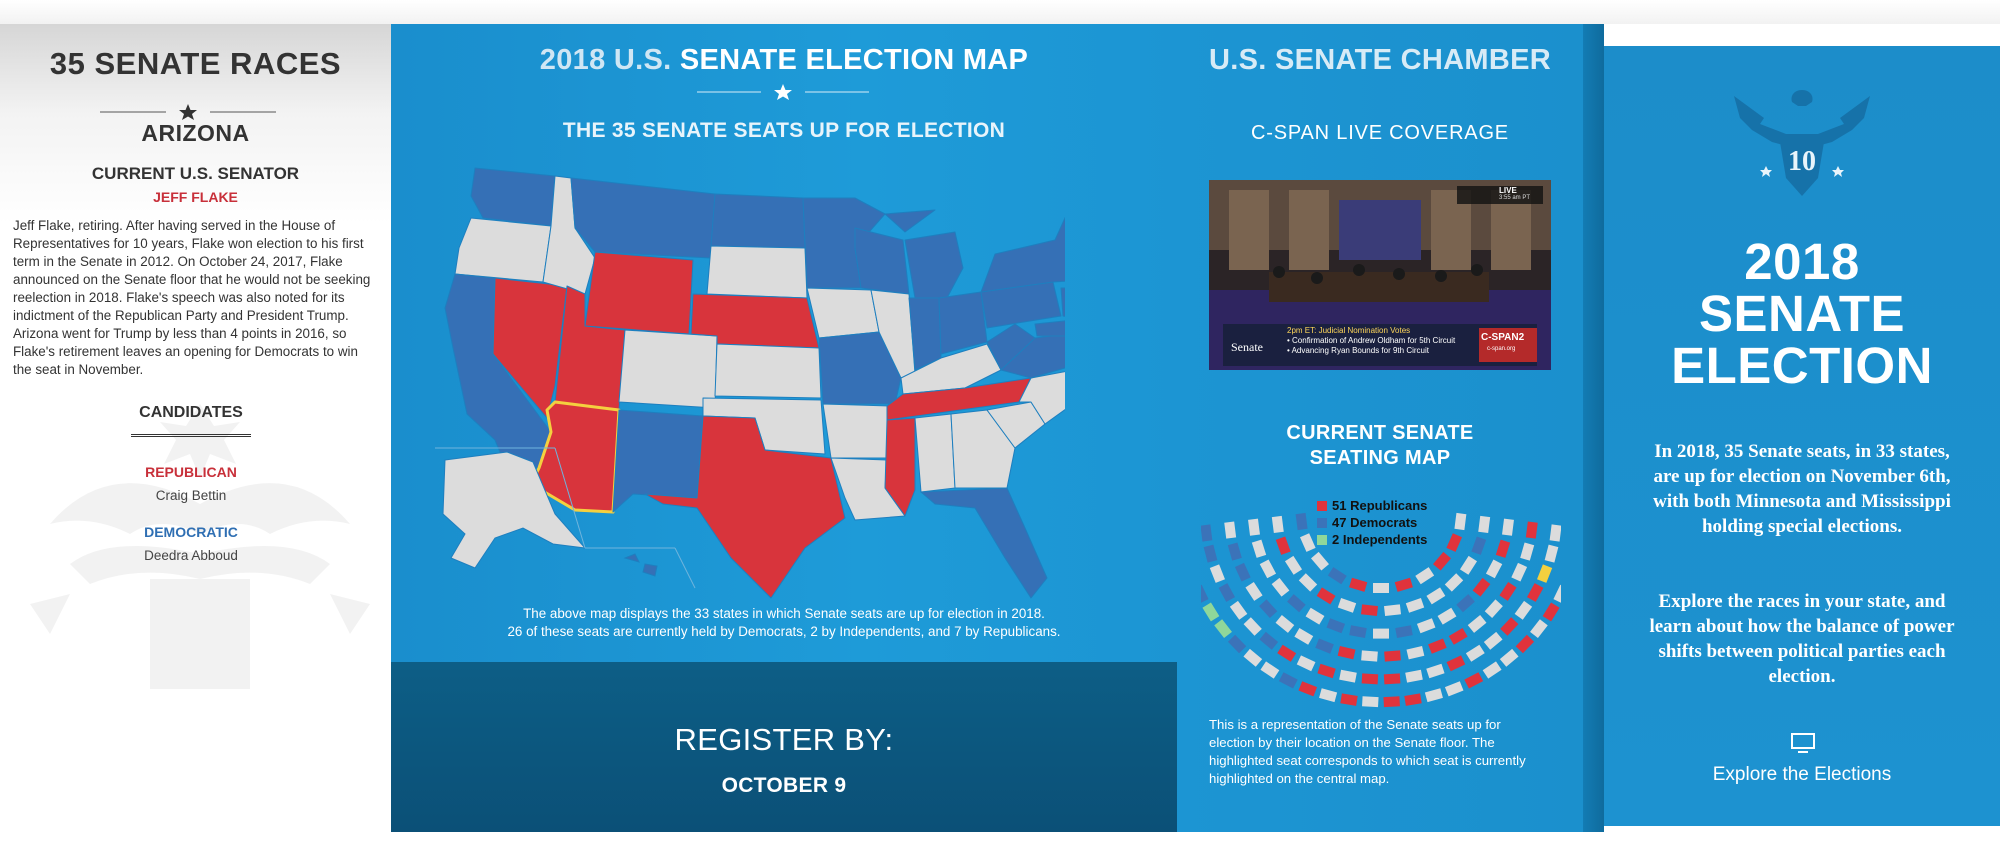 The width and height of the screenshot is (2000, 854). Describe the element at coordinates (668, 369) in the screenshot. I see `state-colorado` at that location.